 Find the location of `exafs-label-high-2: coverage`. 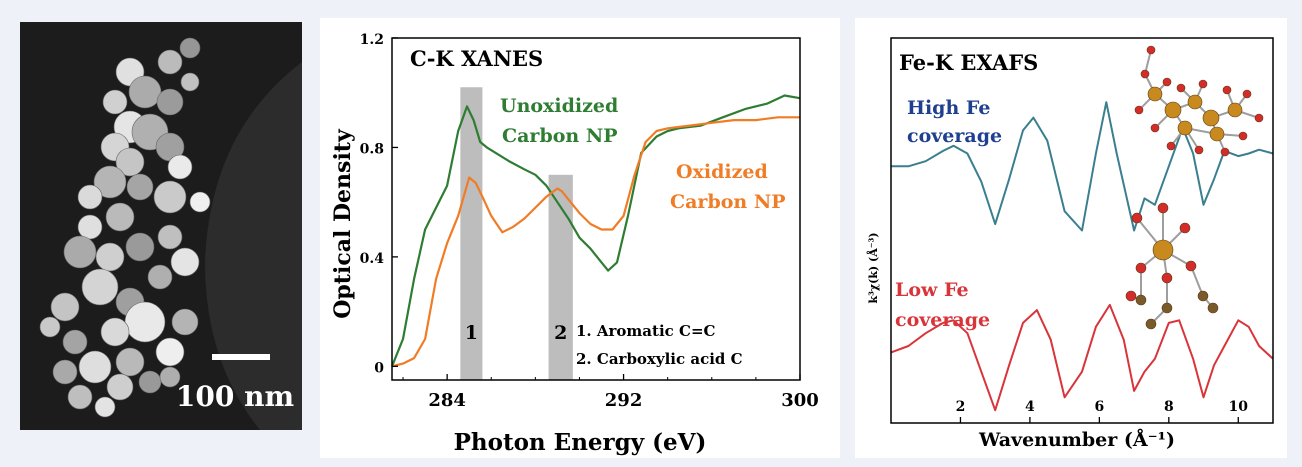

exafs-label-high-2: coverage is located at coordinates (954, 136).